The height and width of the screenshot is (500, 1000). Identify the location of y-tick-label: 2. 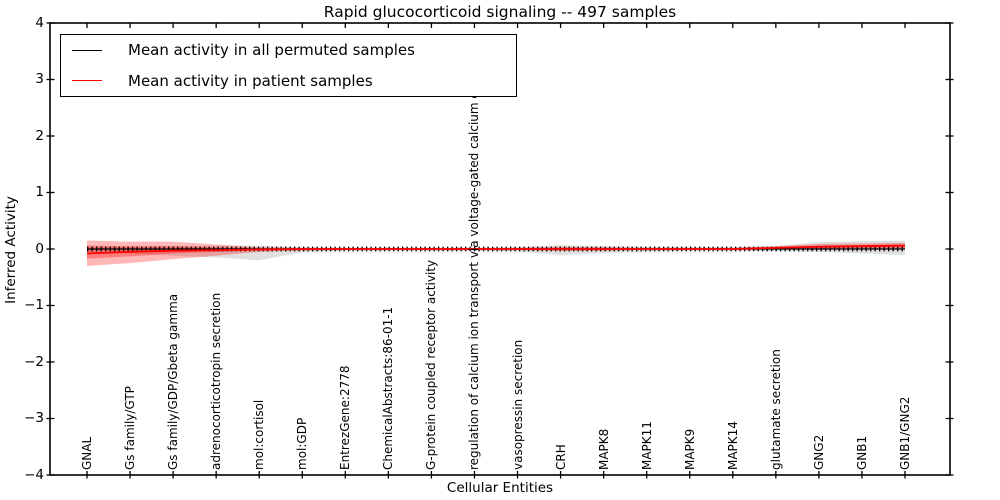
(39, 135).